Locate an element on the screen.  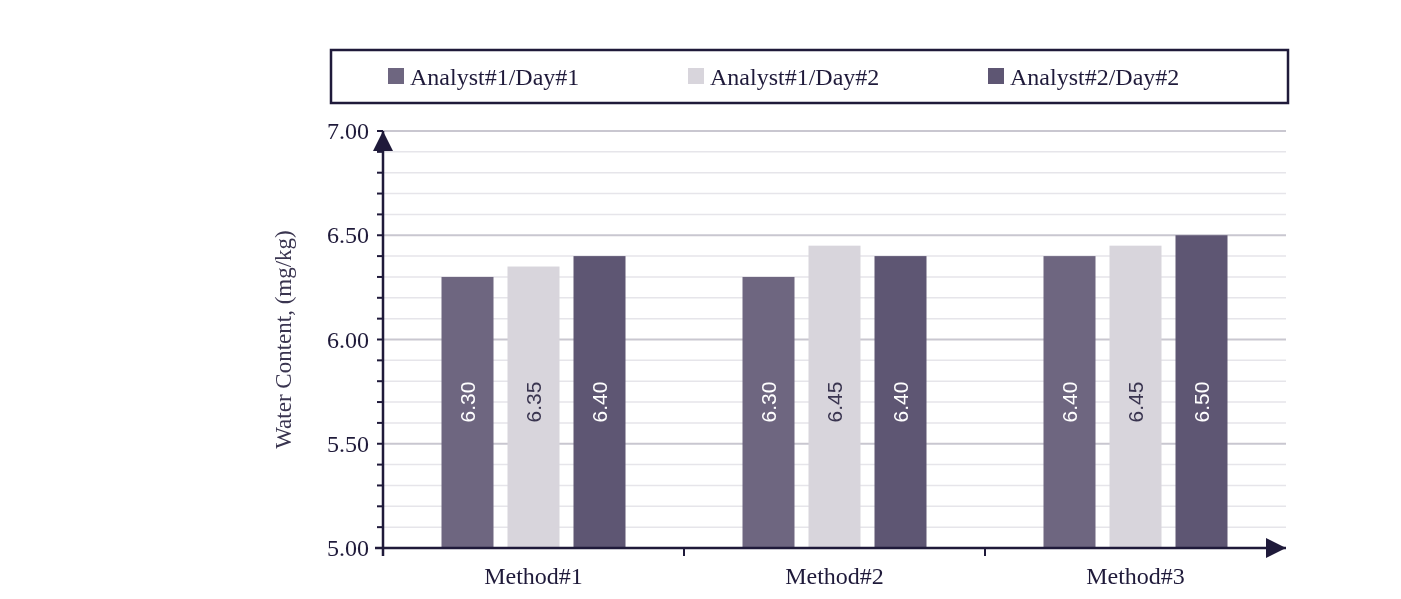
data-label: 6.35 is located at coordinates (533, 402).